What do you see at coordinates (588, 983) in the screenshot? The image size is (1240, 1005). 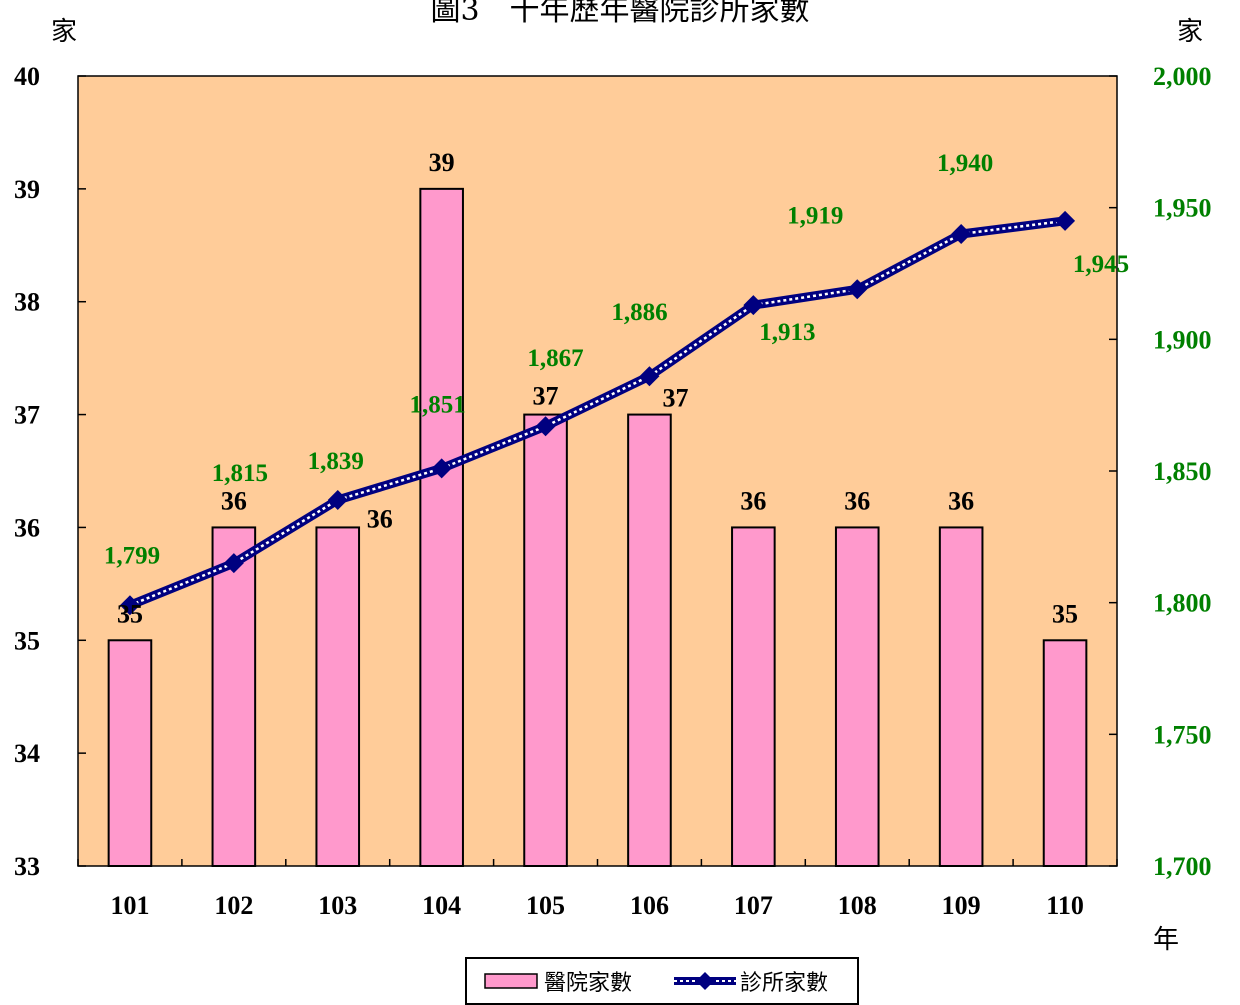 I see `legend-label-hospital: 醫院家數` at bounding box center [588, 983].